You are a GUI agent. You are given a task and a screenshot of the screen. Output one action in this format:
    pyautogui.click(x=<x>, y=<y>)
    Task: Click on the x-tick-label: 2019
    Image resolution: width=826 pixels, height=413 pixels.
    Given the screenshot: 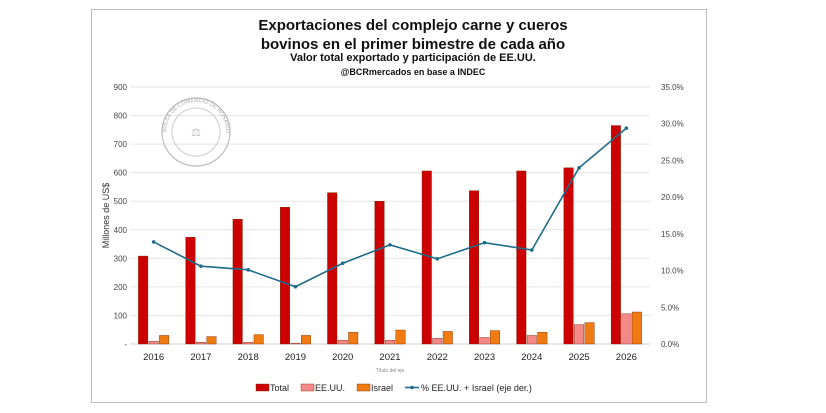 What is the action you would take?
    pyautogui.click(x=295, y=357)
    